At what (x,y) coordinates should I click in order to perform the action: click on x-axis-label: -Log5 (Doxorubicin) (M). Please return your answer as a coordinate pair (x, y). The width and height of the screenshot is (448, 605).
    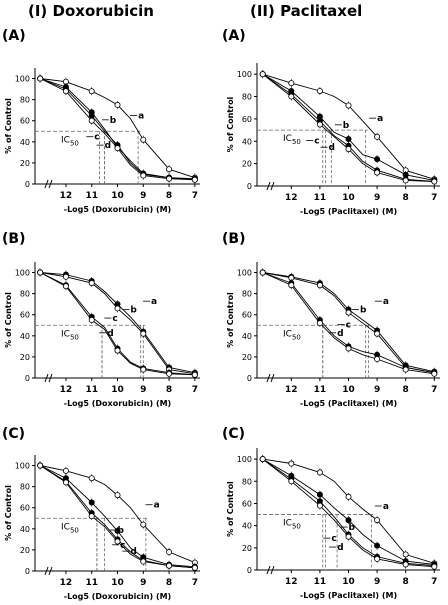
    Looking at the image, I should click on (117, 403).